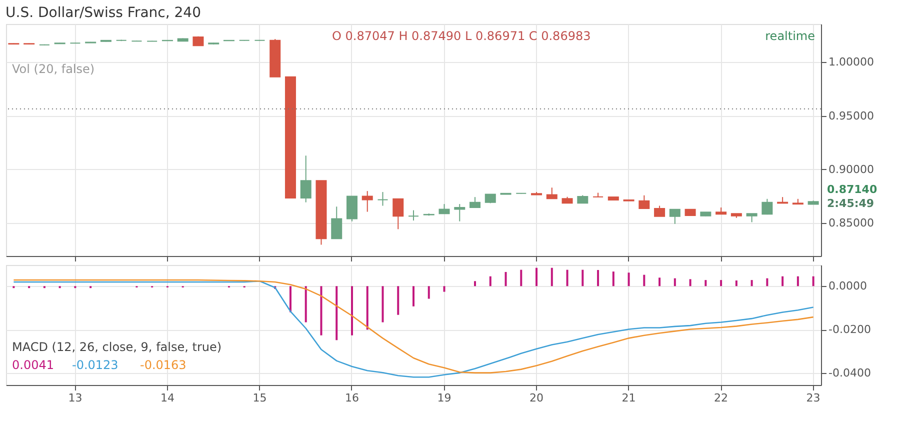 The width and height of the screenshot is (914, 436). What do you see at coordinates (537, 398) in the screenshot?
I see `x-tick-label: 20` at bounding box center [537, 398].